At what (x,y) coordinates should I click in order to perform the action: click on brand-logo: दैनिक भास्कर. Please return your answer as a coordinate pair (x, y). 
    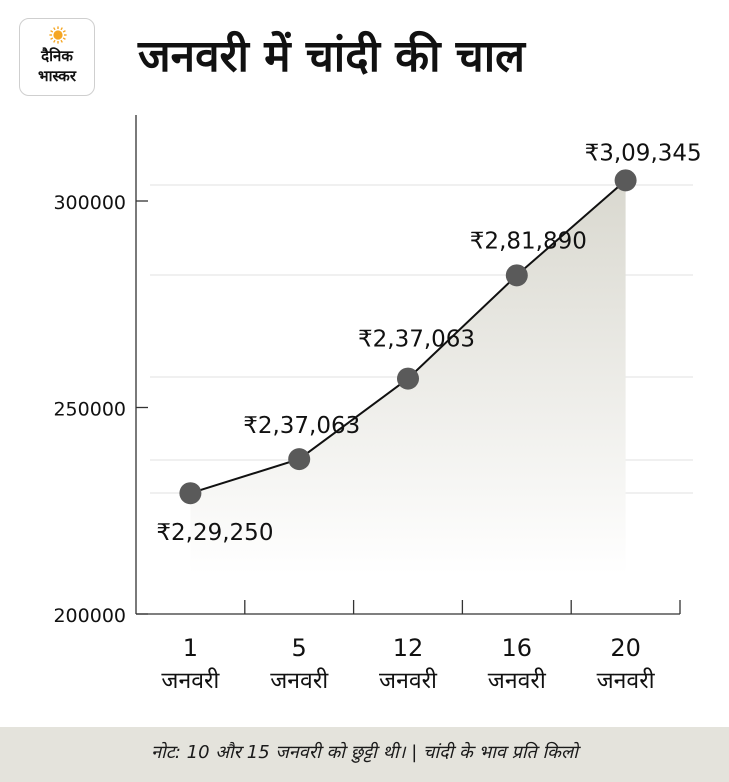
    Looking at the image, I should click on (57, 57).